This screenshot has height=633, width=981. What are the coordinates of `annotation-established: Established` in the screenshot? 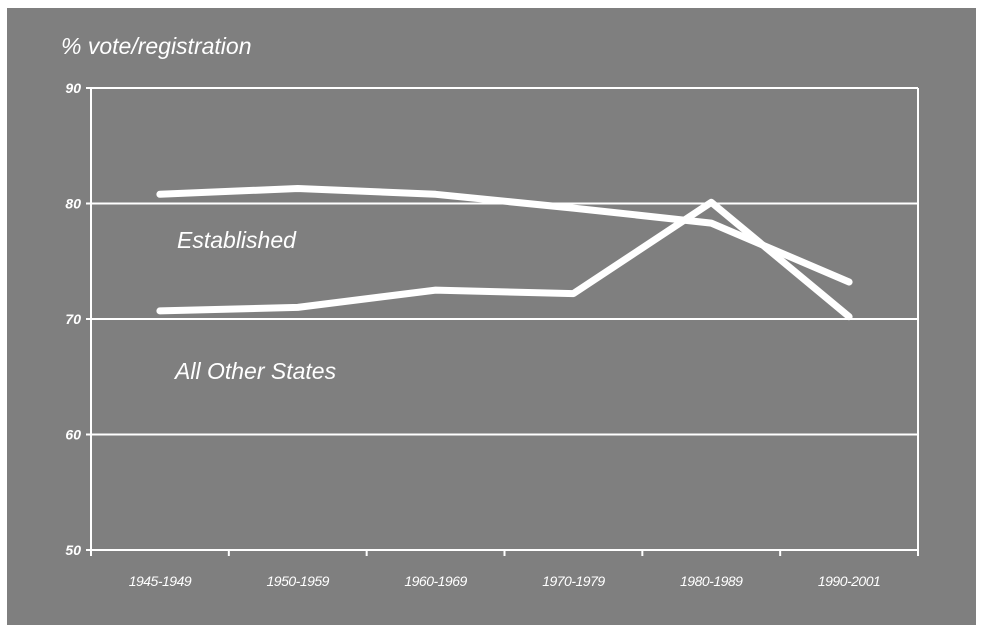 It's located at (237, 240).